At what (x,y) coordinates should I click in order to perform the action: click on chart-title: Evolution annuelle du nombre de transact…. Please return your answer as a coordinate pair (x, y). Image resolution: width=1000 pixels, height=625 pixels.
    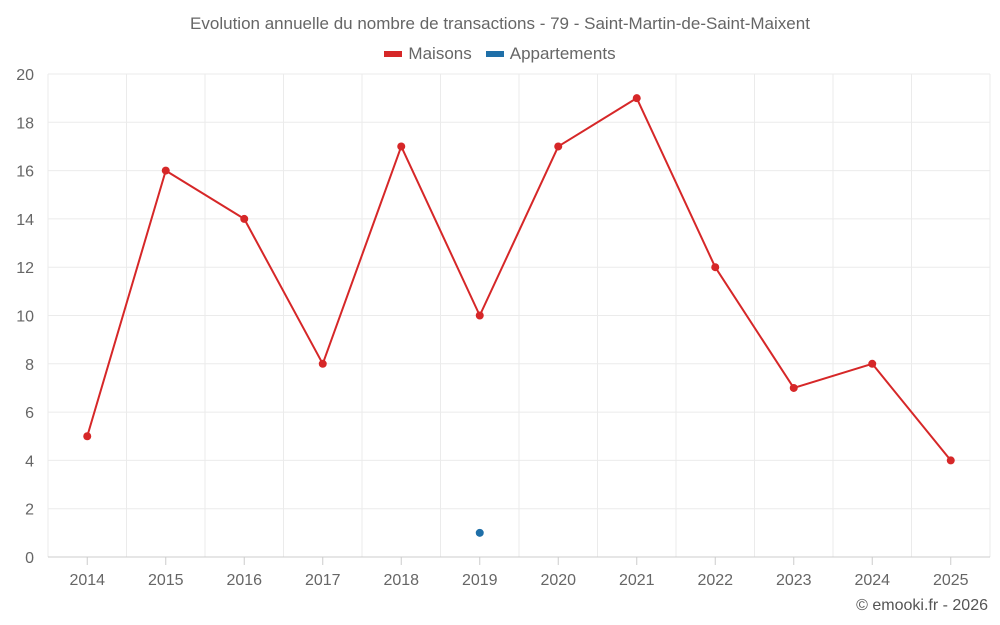
    Looking at the image, I should click on (500, 23).